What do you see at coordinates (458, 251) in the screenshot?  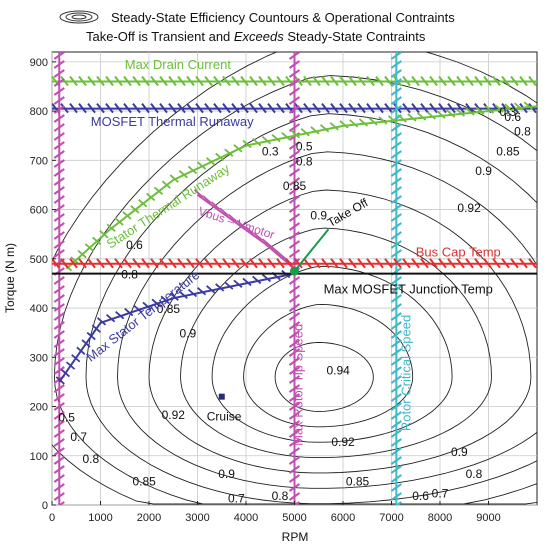 I see `bus-cap-label: Bus Cap Temp` at bounding box center [458, 251].